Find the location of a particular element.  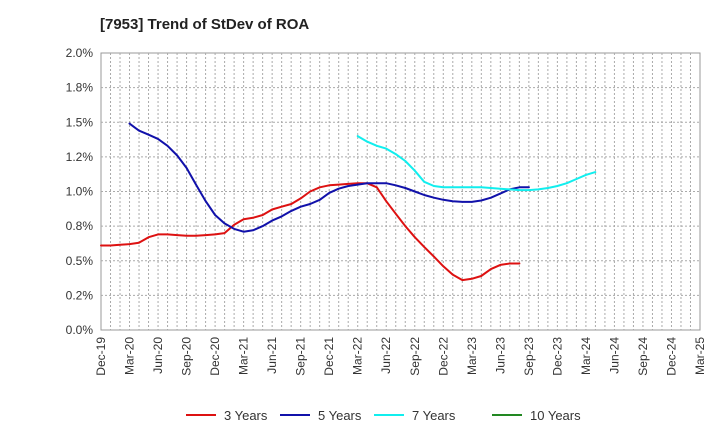

y-tick-label: 2.0% is located at coordinates (80, 53).